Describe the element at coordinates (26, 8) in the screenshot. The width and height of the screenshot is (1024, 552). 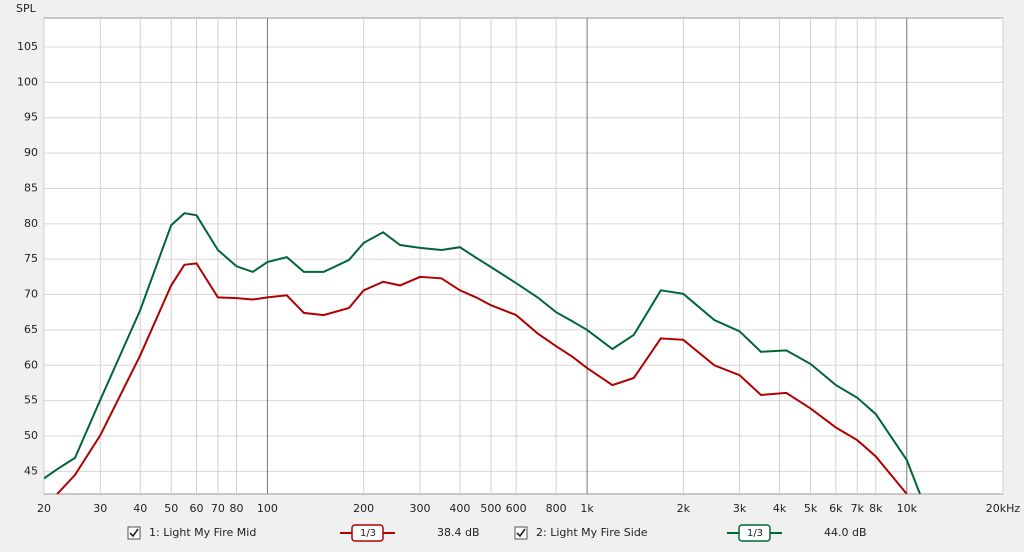
I see `y-axis-label: SPL` at that location.